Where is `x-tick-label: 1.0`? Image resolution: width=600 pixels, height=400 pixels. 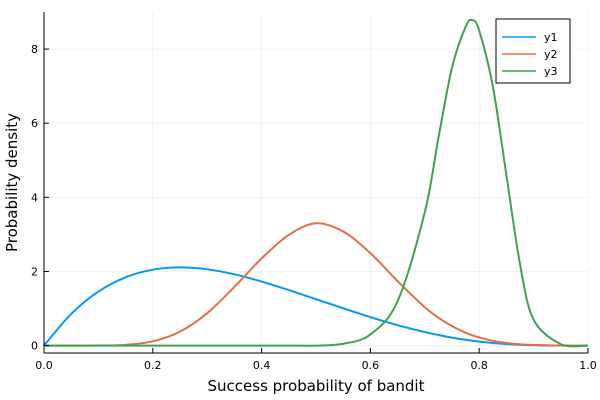
x-tick-label: 1.0 is located at coordinates (588, 365).